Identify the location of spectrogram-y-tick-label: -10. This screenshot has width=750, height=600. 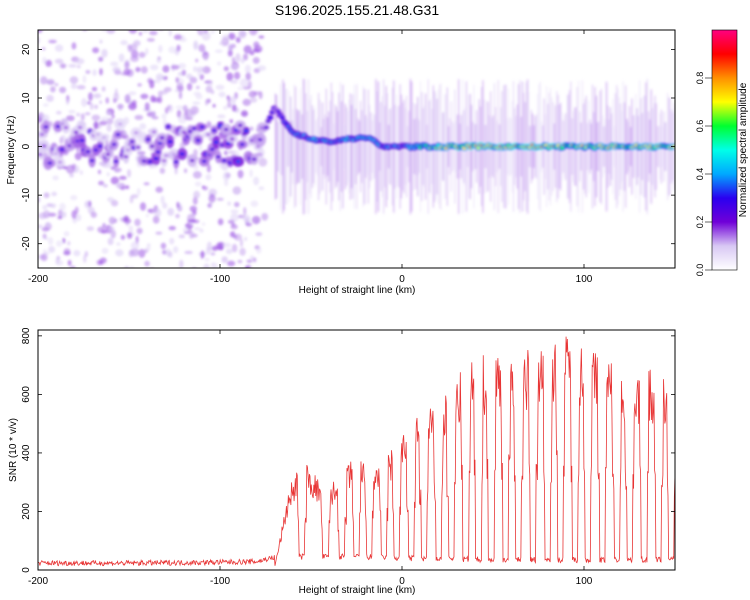
(26, 194).